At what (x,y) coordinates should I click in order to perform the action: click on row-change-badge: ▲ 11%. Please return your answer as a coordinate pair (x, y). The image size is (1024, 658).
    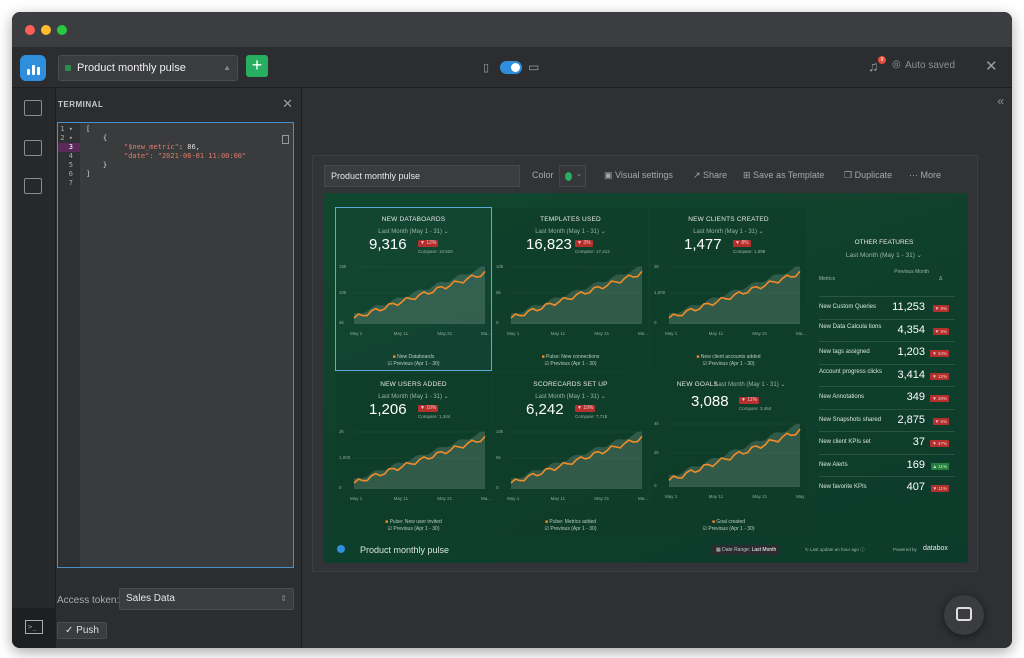
    Looking at the image, I should click on (939, 466).